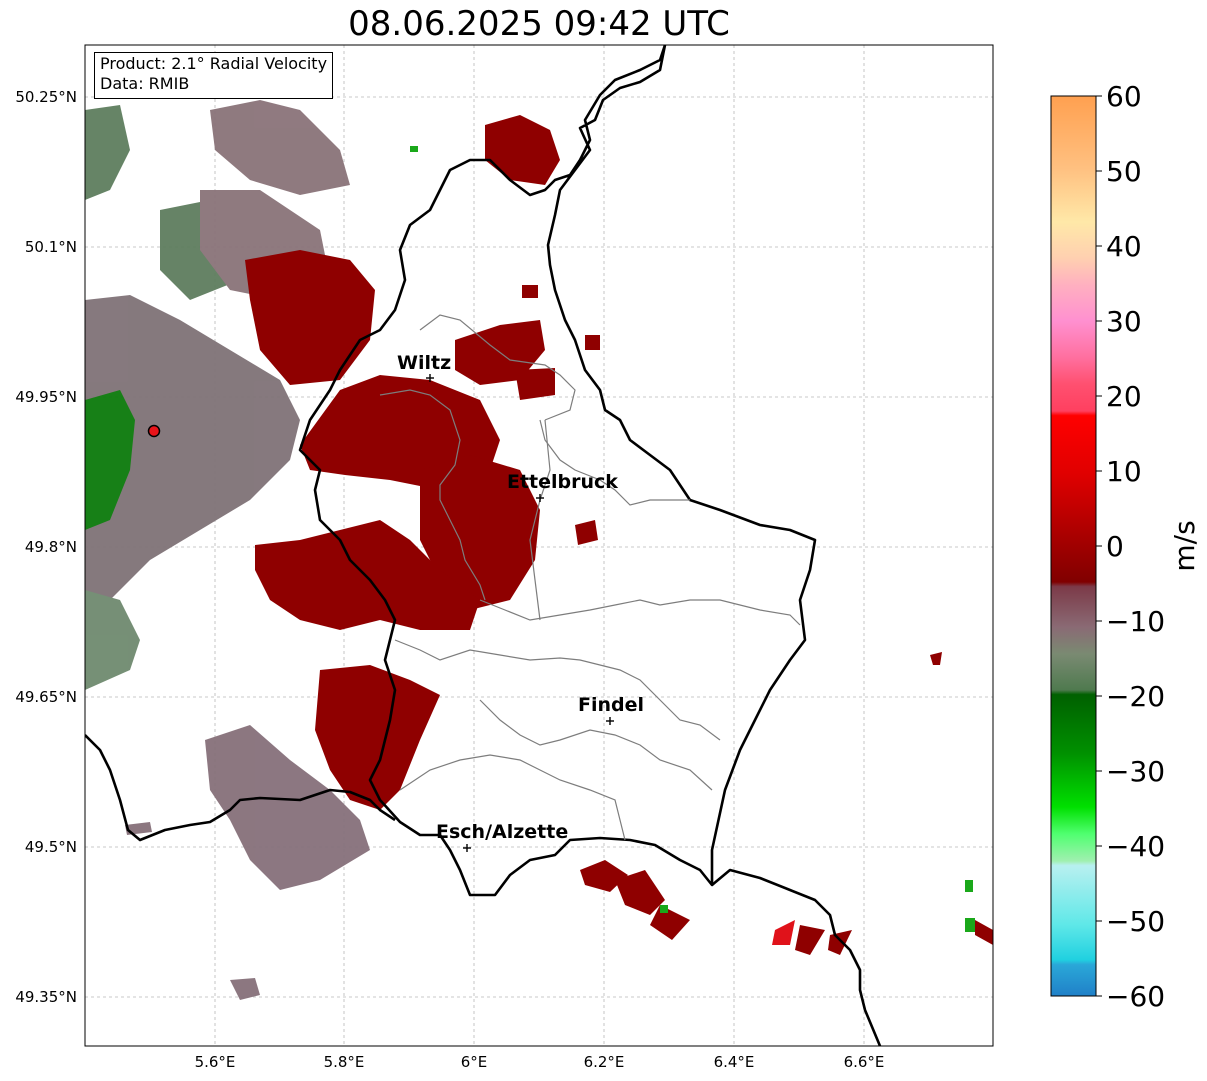  I want to click on lon-tick-label: 5.8°E, so click(344, 1062).